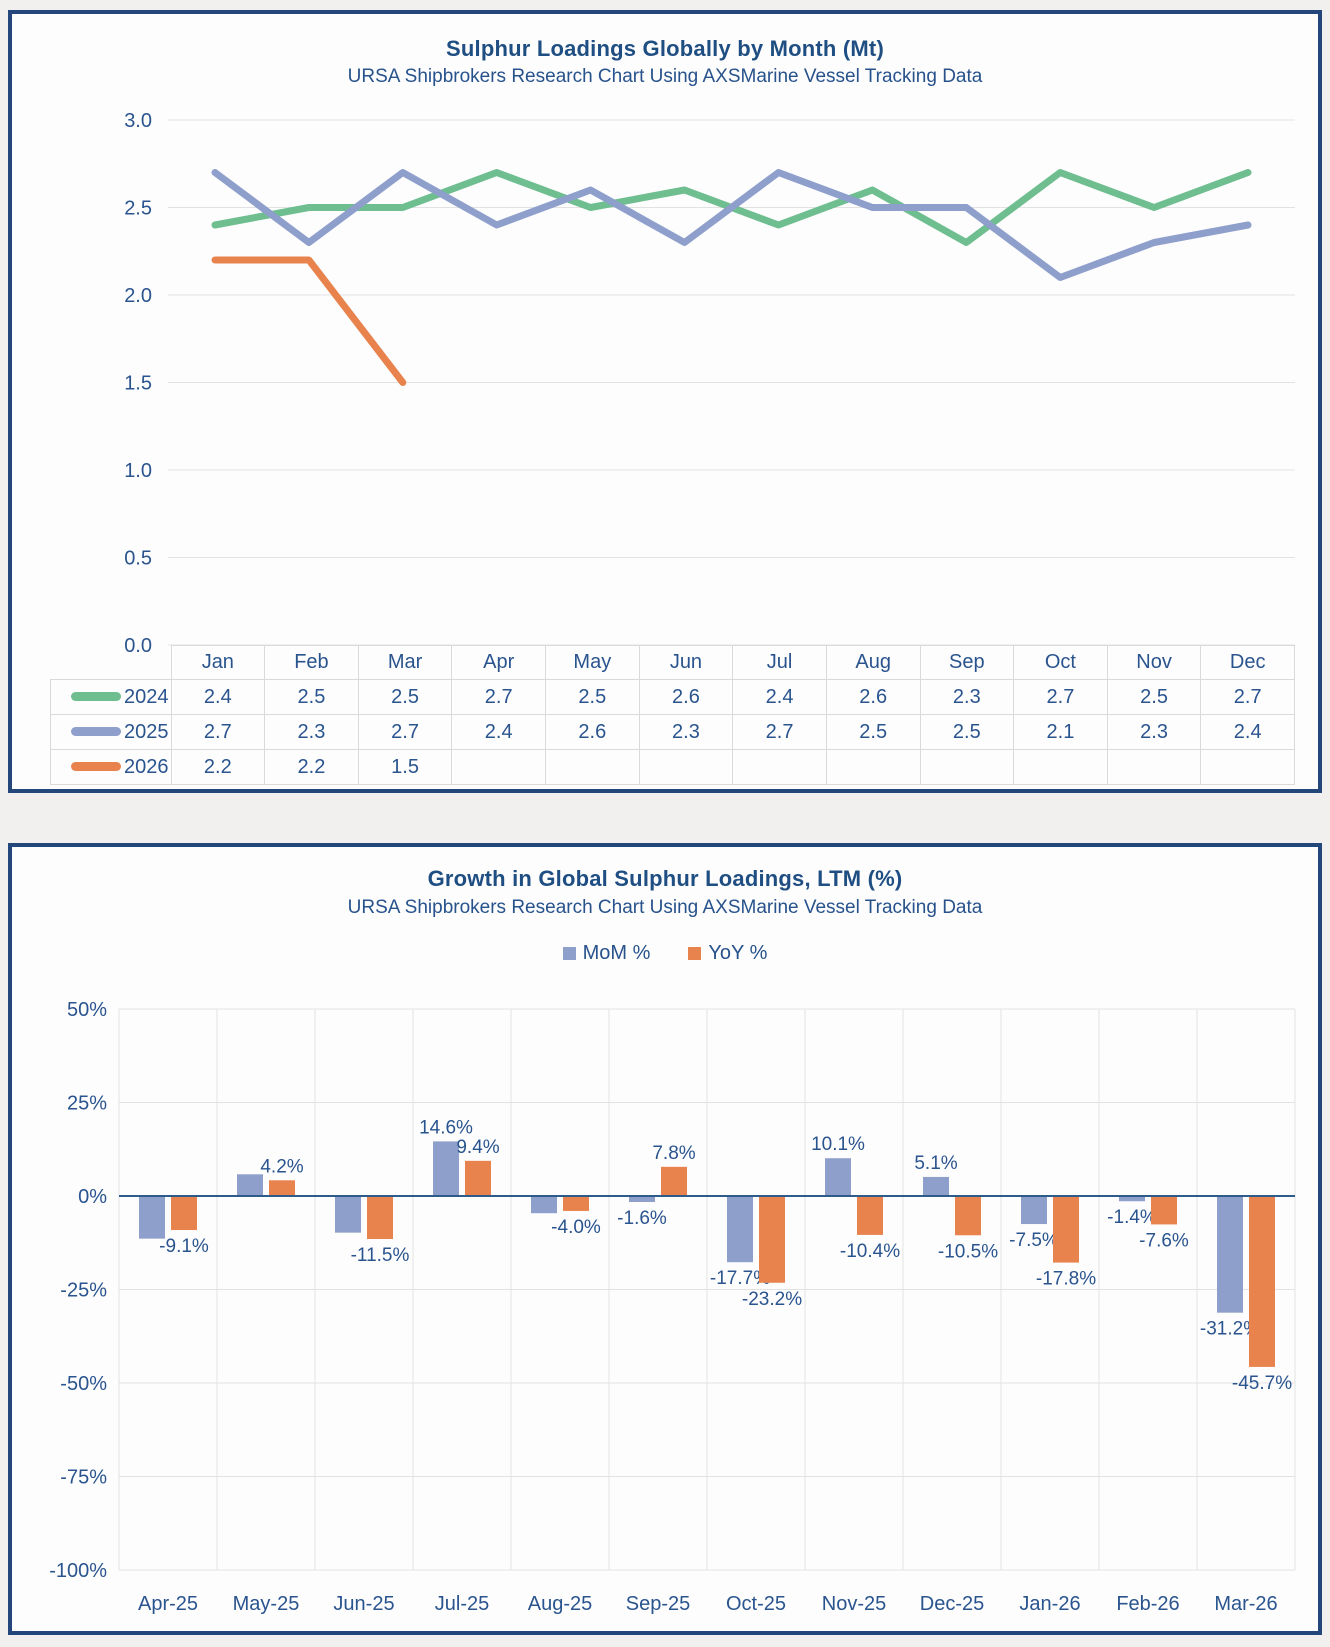  Describe the element at coordinates (83, 1478) in the screenshot. I see `y-tick-label: -75%` at that location.